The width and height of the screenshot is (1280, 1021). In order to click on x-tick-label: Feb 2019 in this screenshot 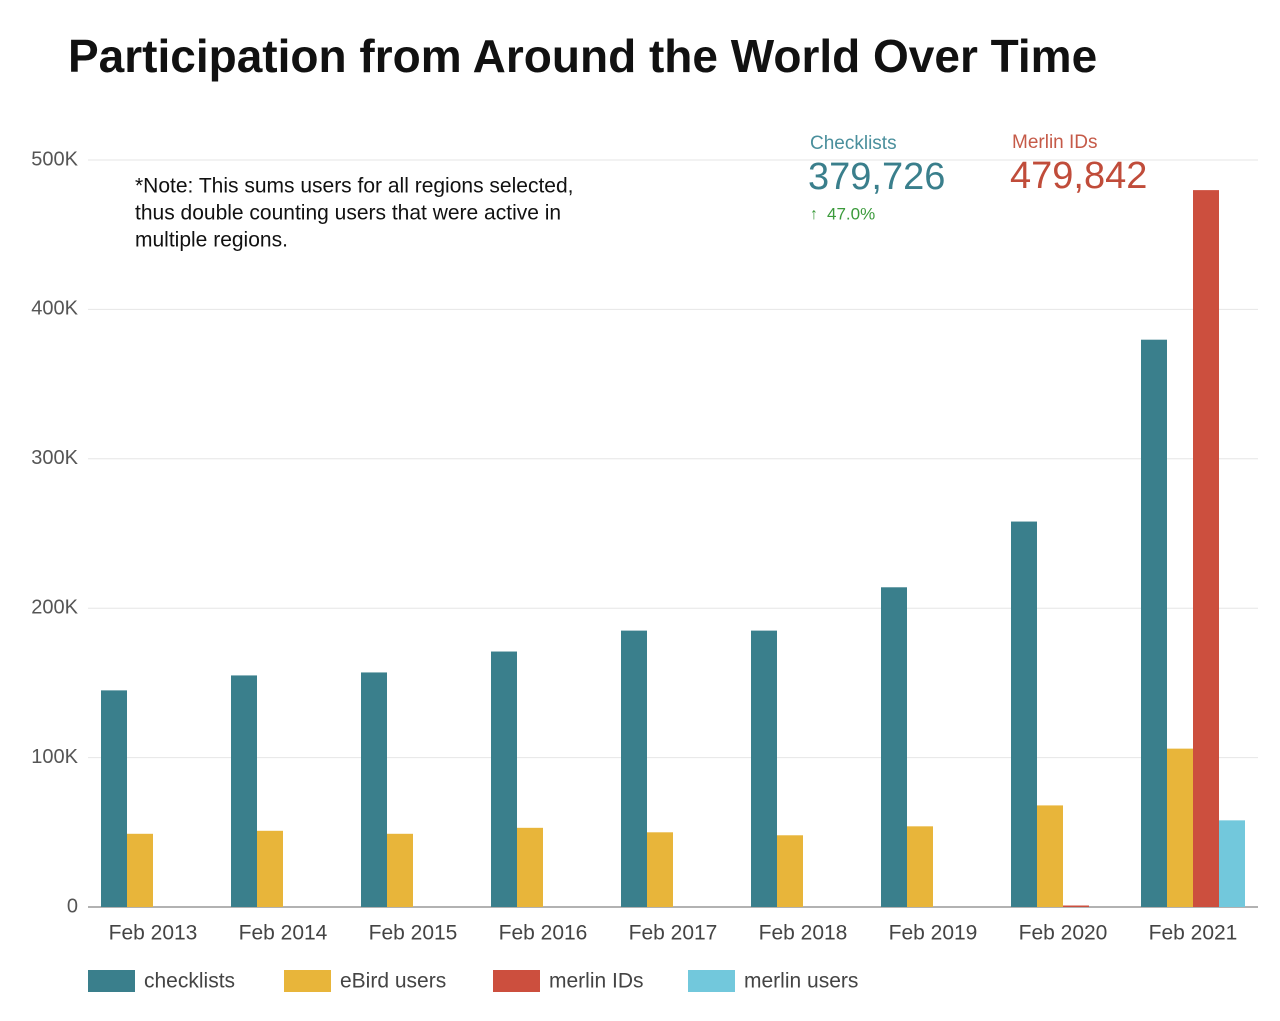, I will do `click(933, 933)`.